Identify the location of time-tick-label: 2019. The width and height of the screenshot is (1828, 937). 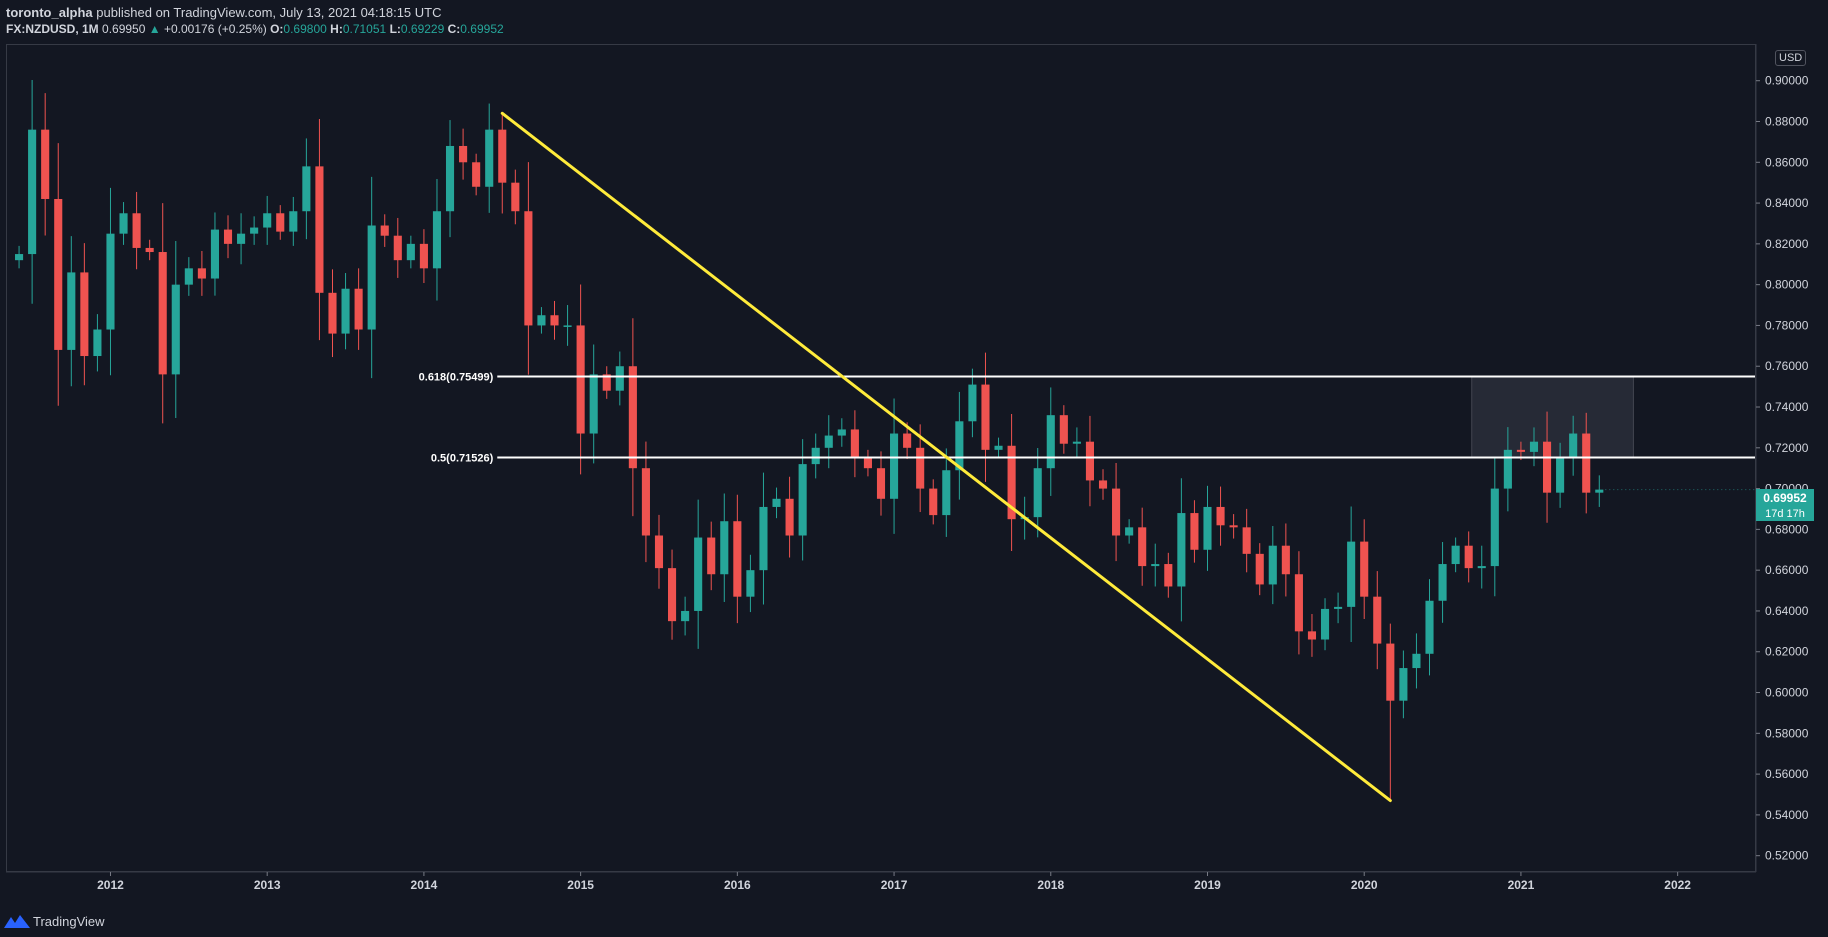
(1207, 885).